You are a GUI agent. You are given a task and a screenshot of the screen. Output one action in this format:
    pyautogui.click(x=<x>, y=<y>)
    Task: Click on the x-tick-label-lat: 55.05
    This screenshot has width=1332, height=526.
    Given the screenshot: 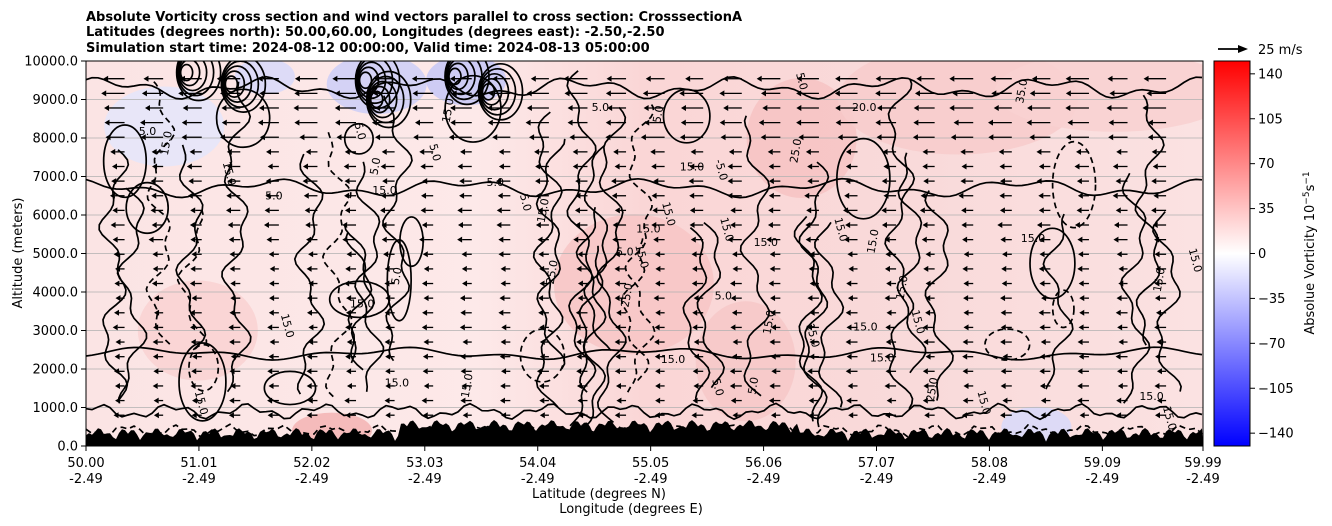 What is the action you would take?
    pyautogui.click(x=650, y=463)
    